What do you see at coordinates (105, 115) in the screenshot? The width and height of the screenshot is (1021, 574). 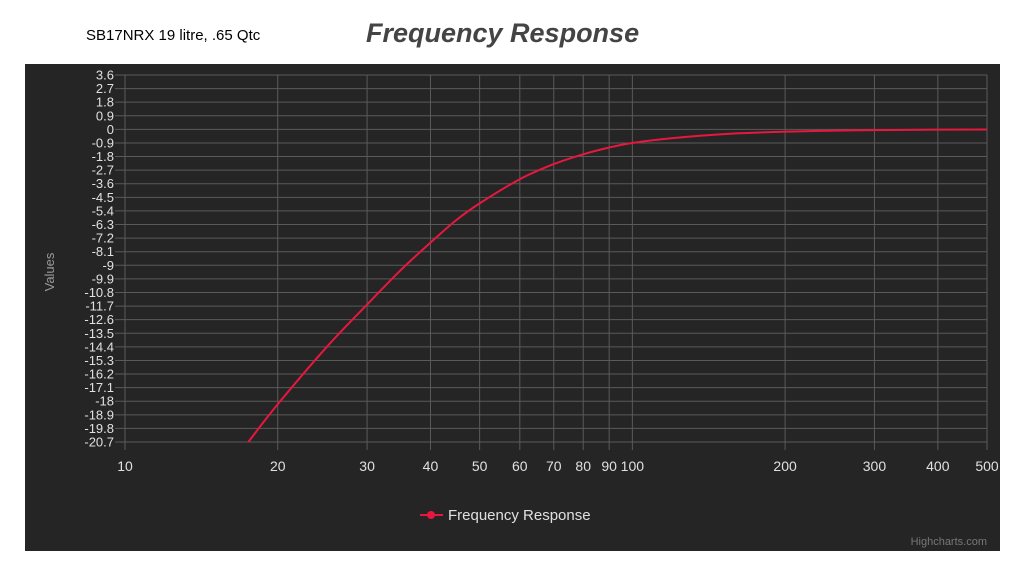 I see `y-tick-label: 0.9` at bounding box center [105, 115].